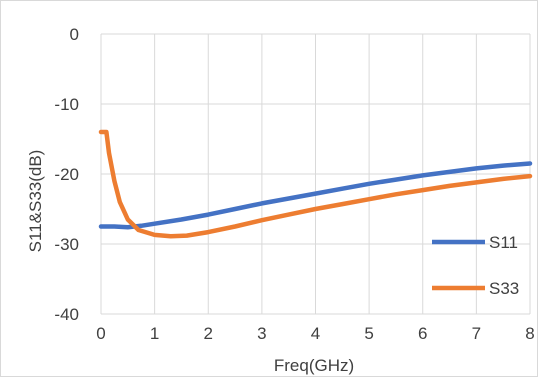  Describe the element at coordinates (503, 242) in the screenshot. I see `legend-label-s11: S11` at that location.